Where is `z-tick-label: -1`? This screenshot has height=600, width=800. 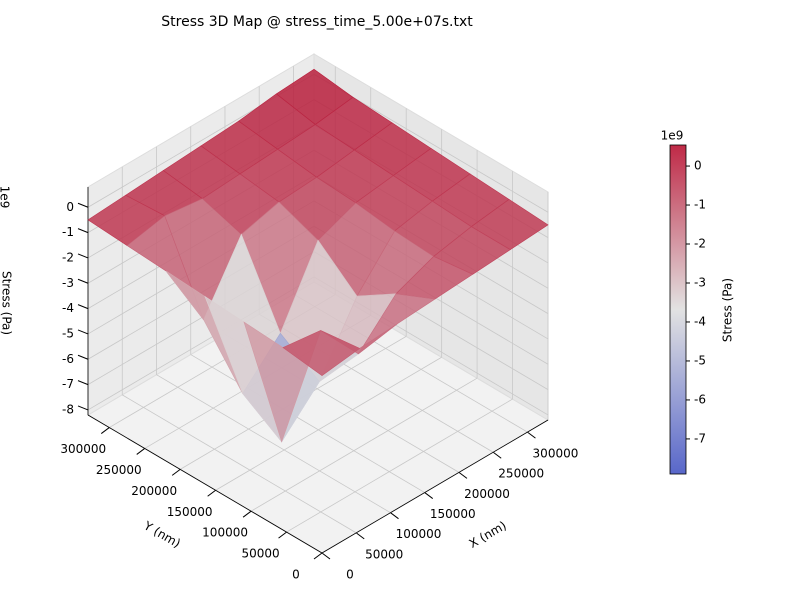
z-tick-label: -1 is located at coordinates (68, 232).